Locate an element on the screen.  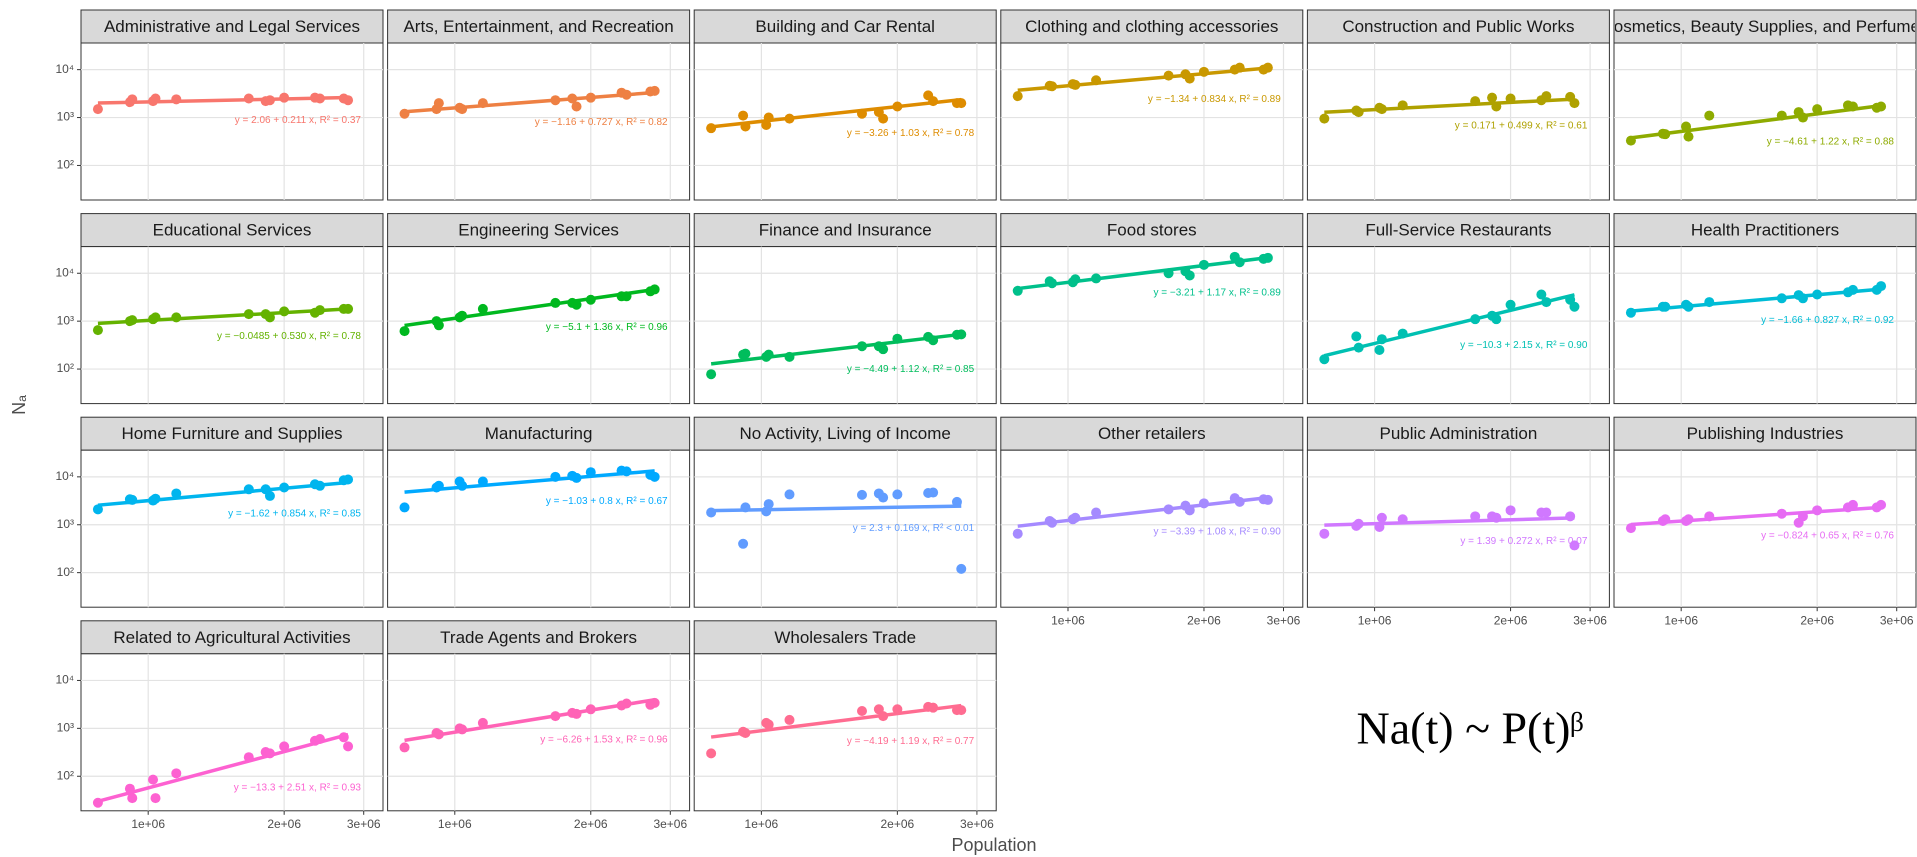
panel-title: Related to Agricultural Activities is located at coordinates (231, 637).